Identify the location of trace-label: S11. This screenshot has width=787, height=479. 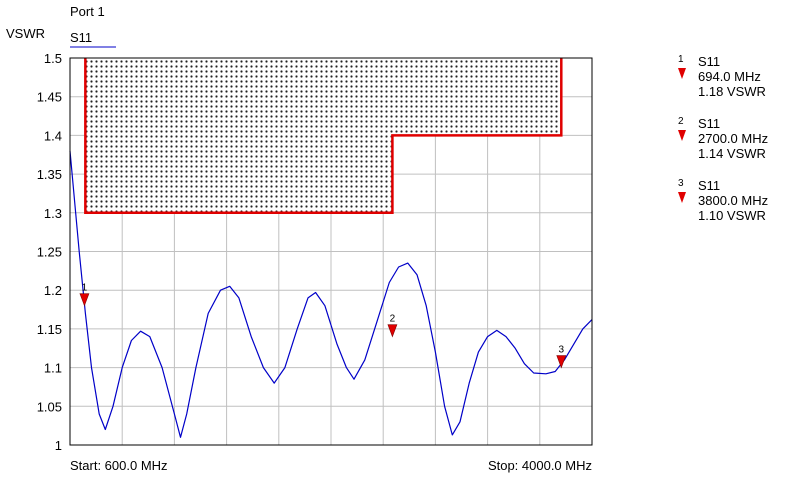
(81, 37).